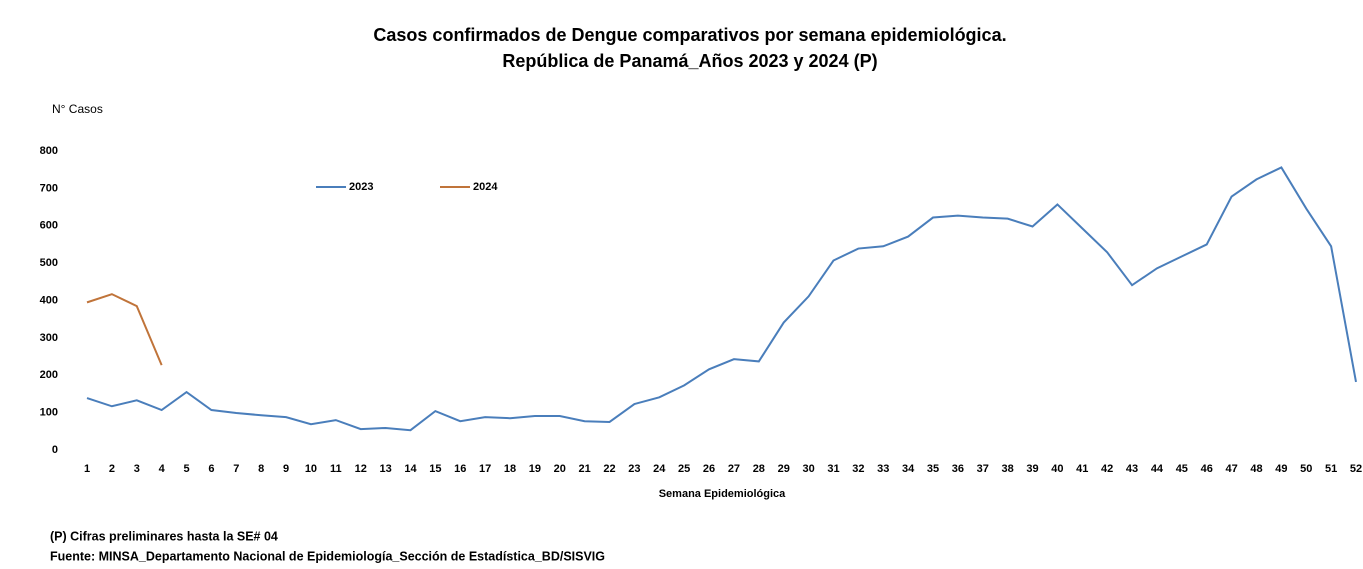 The width and height of the screenshot is (1363, 569). I want to click on x-tick-label: 37, so click(983, 469).